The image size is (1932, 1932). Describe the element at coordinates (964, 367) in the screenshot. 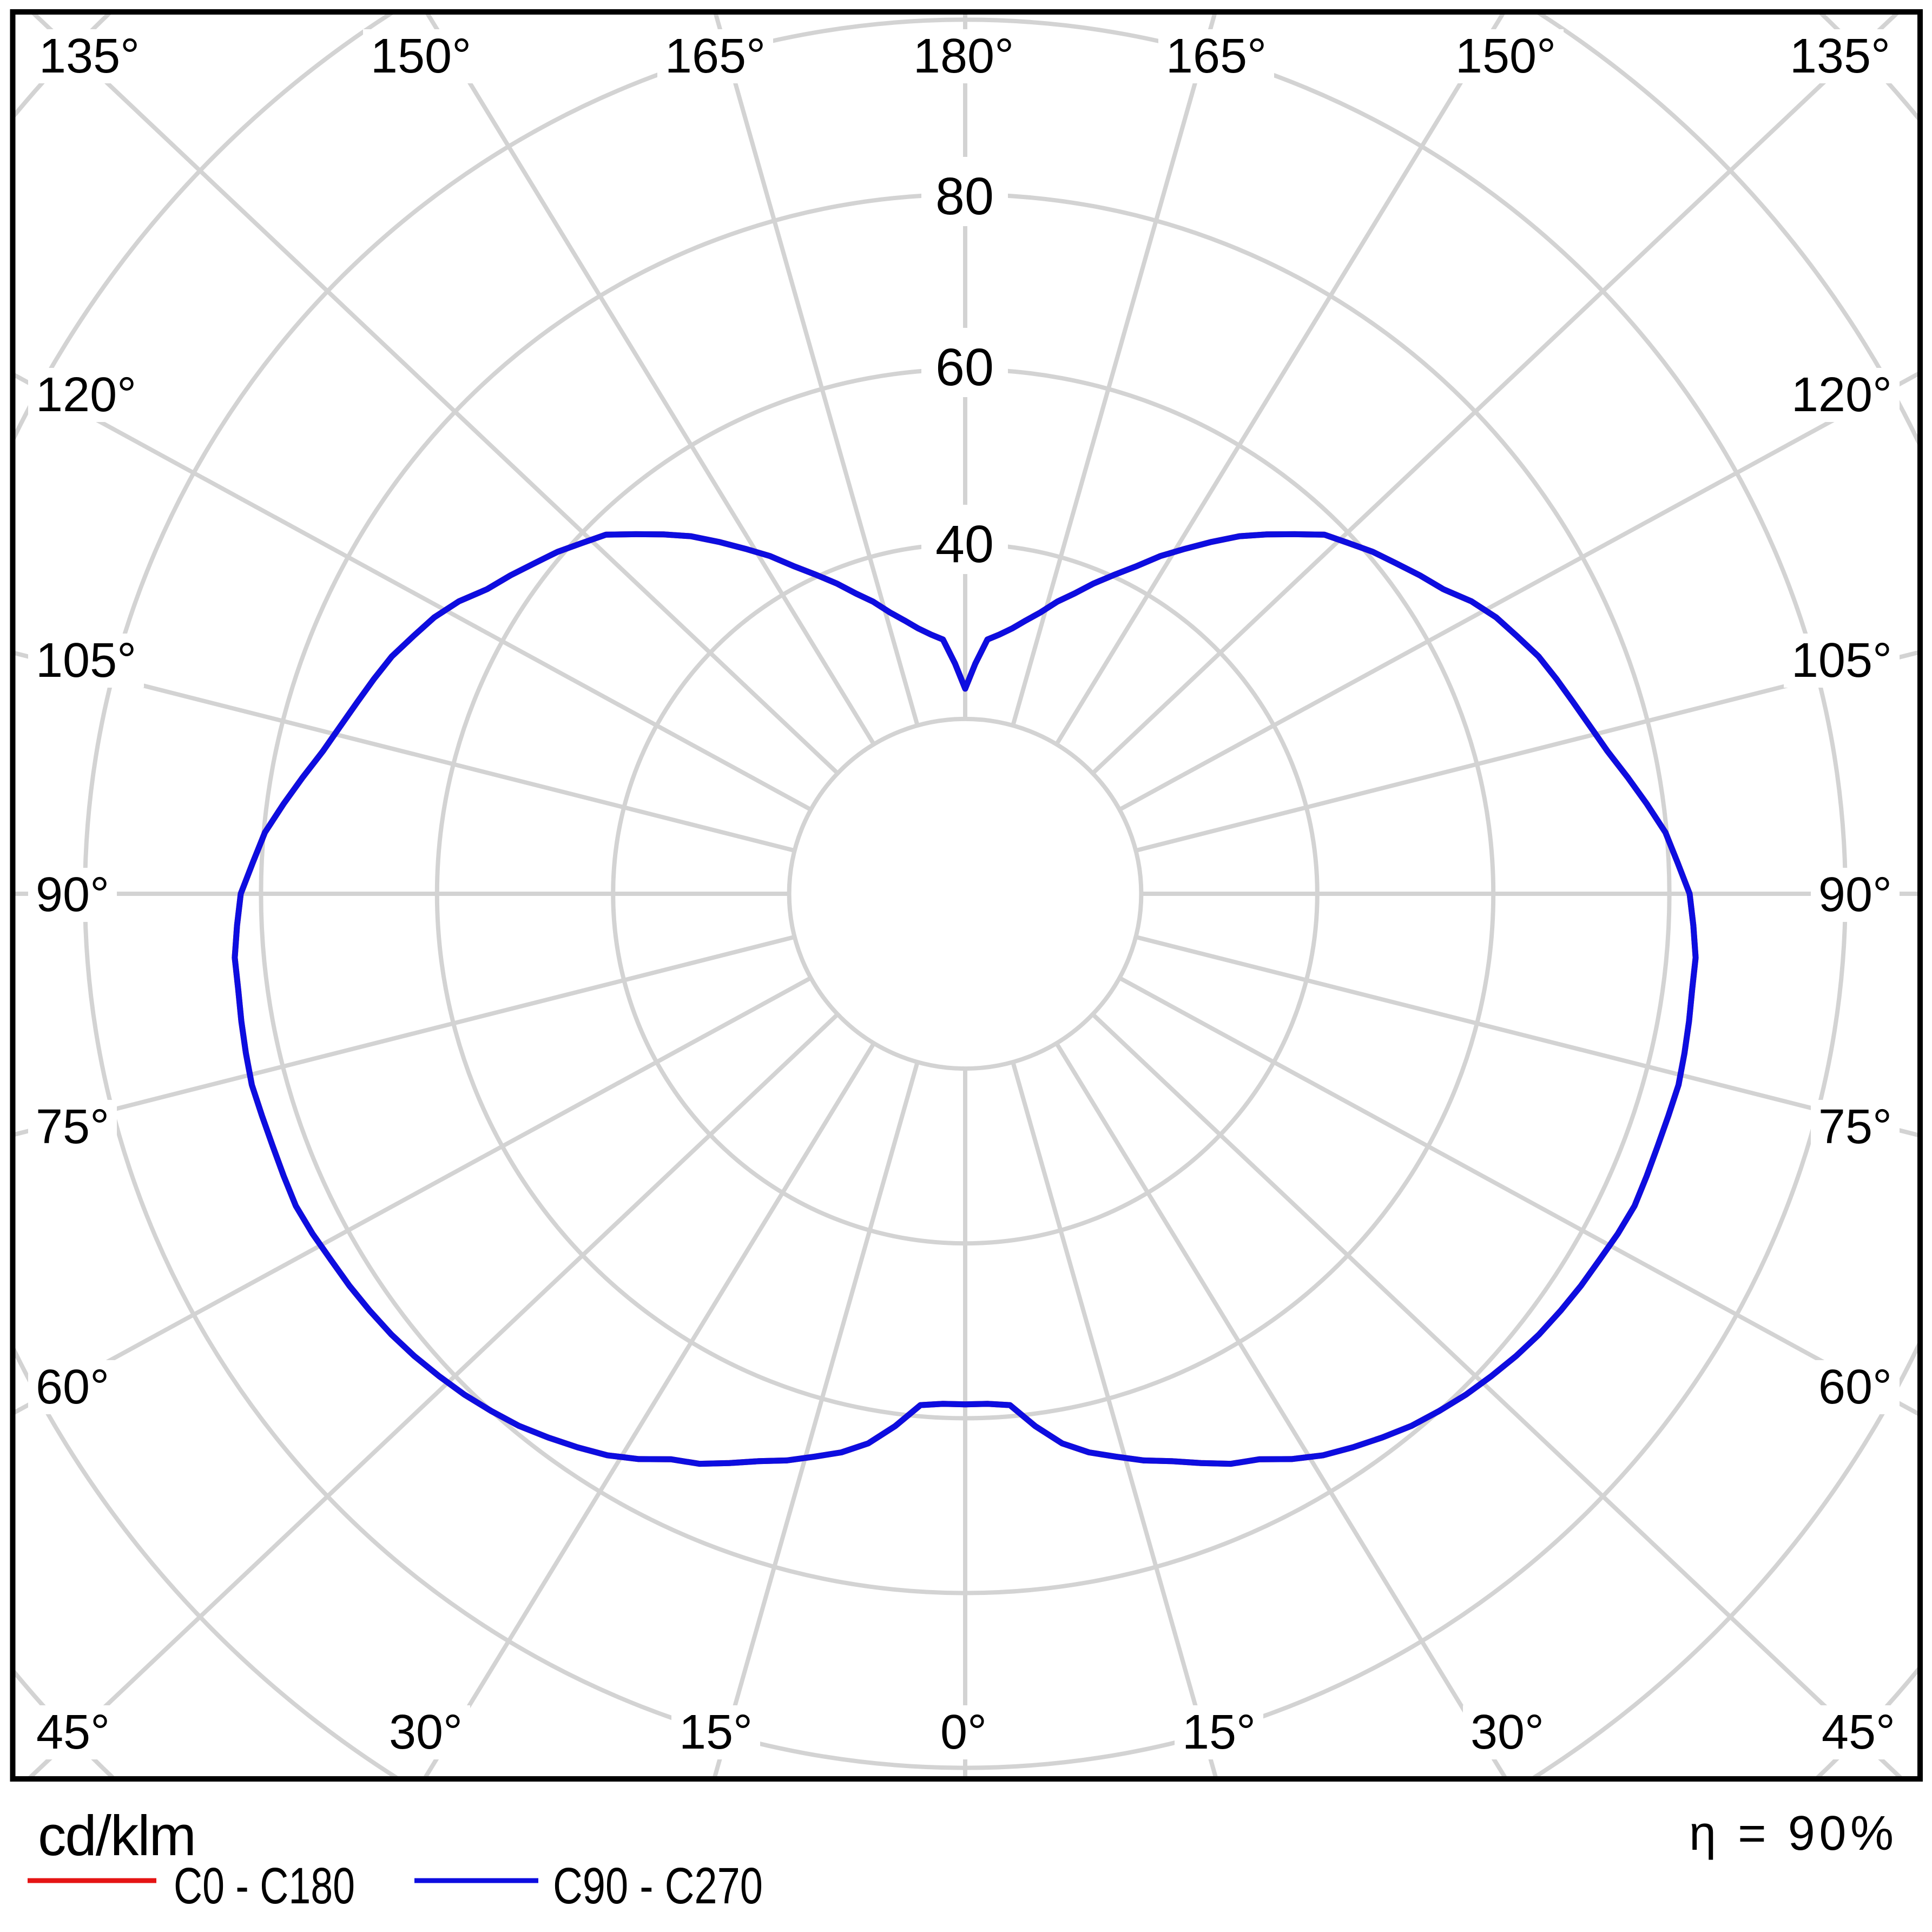

I see `svg-text: 60` at that location.